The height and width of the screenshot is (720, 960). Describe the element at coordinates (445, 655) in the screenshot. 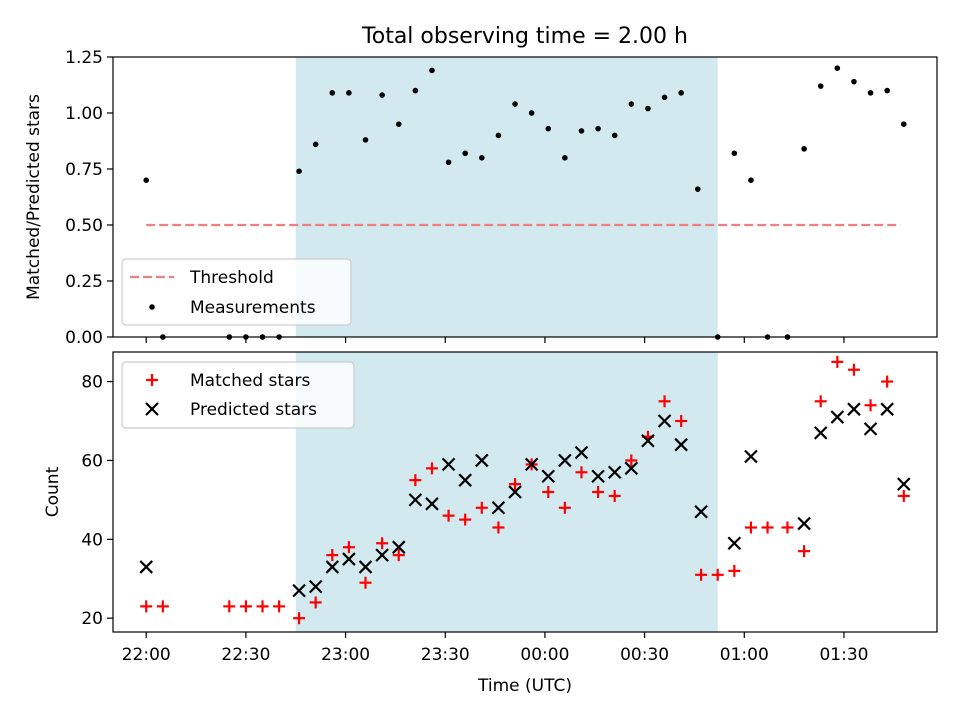

I see `x-tick-label: 23:30` at that location.